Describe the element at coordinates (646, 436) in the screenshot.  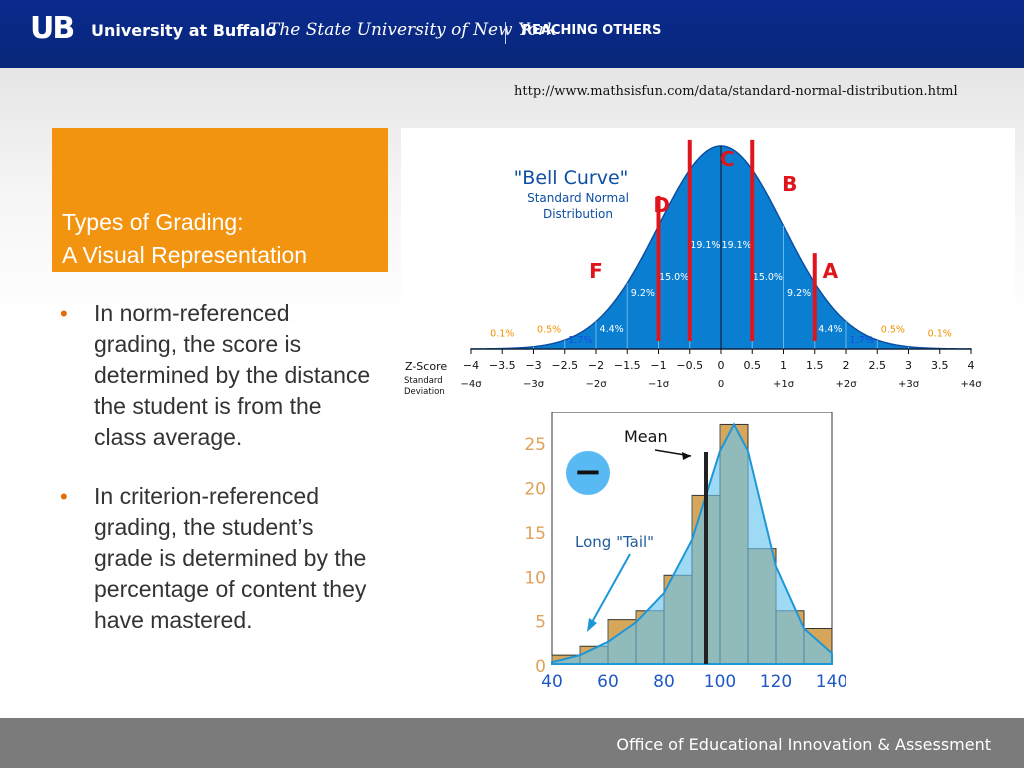
I see `mean-annotation: Mean` at that location.